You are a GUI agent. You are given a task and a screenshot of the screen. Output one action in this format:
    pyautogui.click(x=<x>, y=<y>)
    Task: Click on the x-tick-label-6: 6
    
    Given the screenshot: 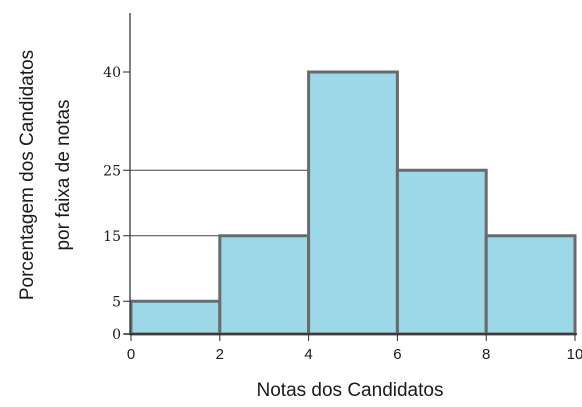 What is the action you would take?
    pyautogui.click(x=397, y=354)
    